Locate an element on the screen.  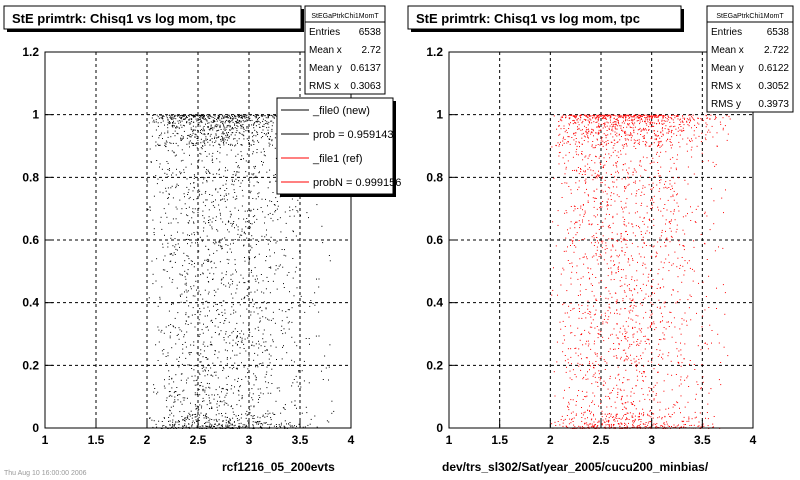
x-tick-label: 2.5 is located at coordinates (198, 440).